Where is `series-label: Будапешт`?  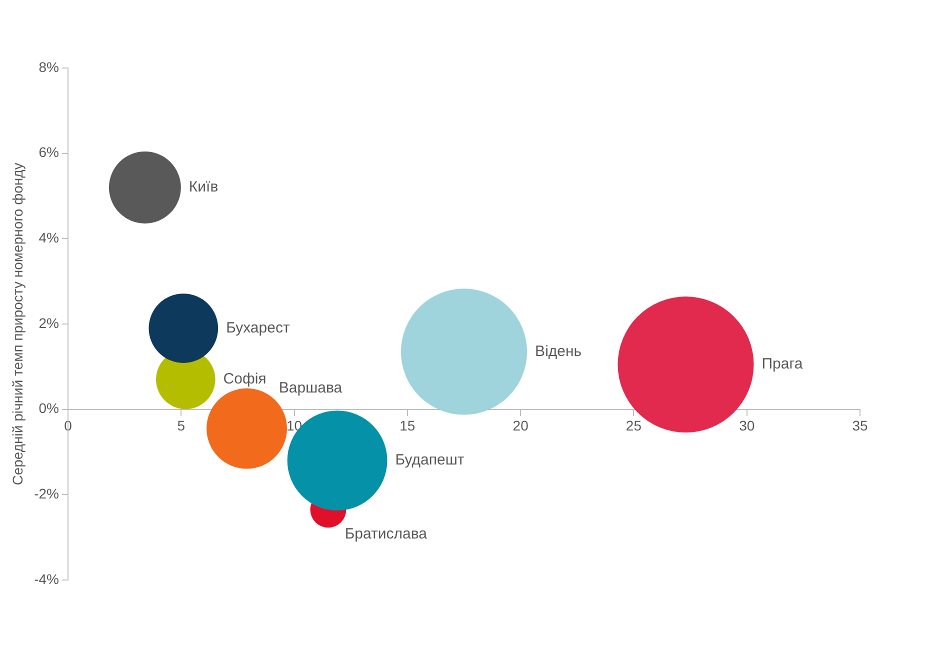 series-label: Будапешт is located at coordinates (429, 460).